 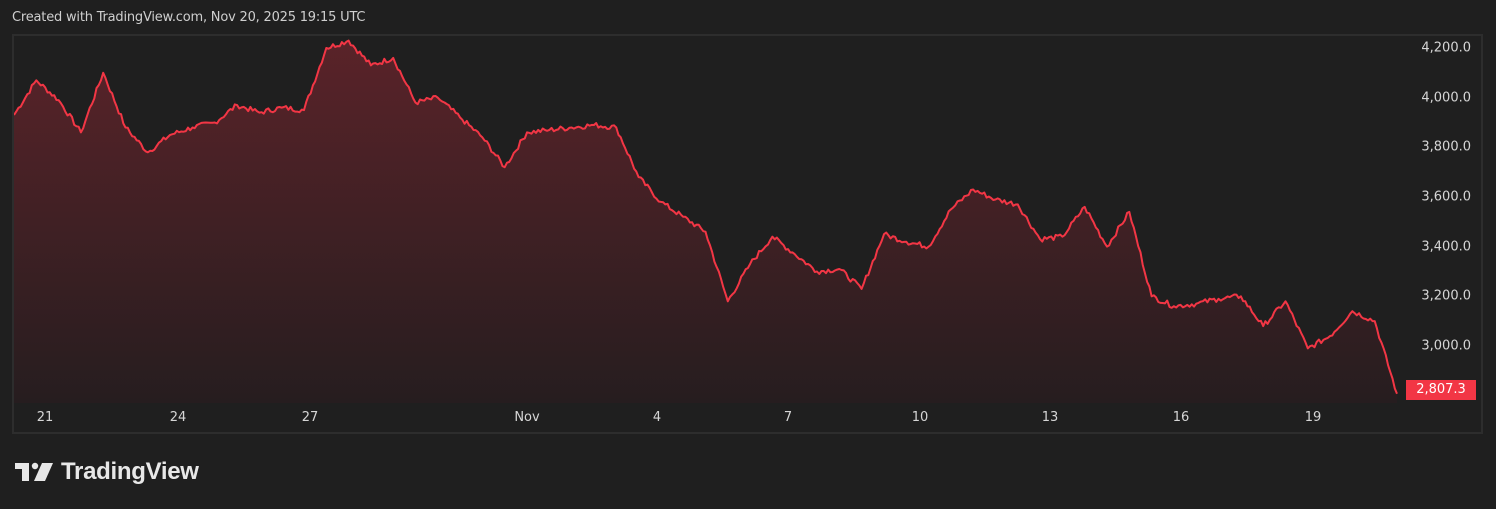 I want to click on price-tick: 3,000.0, so click(x=1446, y=346).